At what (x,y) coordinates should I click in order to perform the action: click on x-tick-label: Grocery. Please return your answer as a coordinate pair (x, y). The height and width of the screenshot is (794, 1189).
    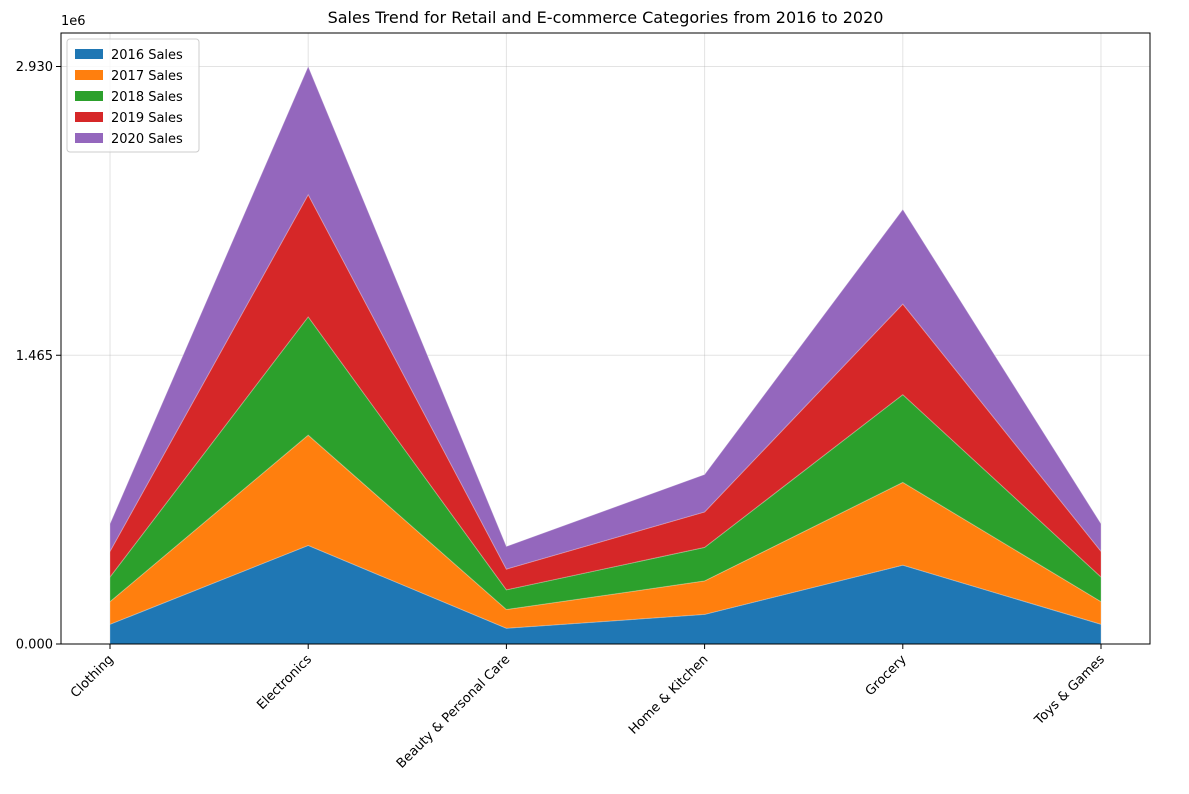
    Looking at the image, I should click on (886, 675).